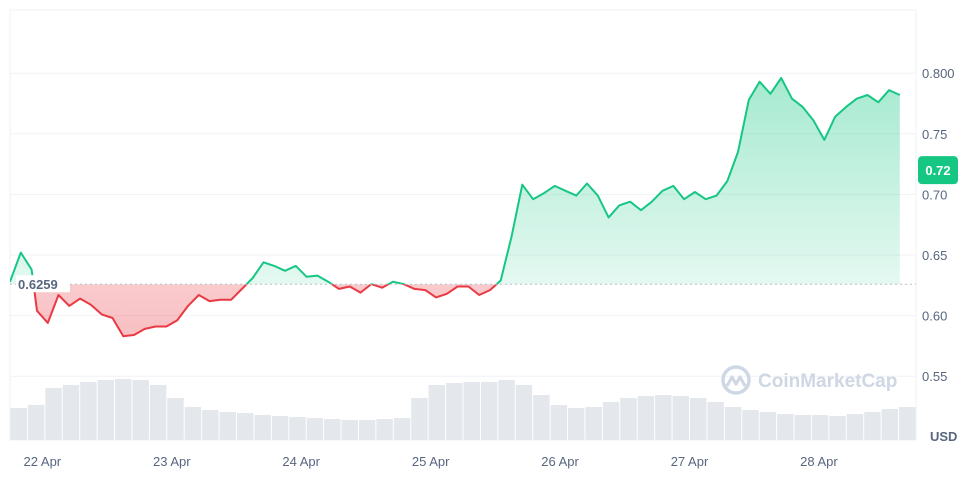  What do you see at coordinates (301, 461) in the screenshot?
I see `x-tick-label: 24 Apr` at bounding box center [301, 461].